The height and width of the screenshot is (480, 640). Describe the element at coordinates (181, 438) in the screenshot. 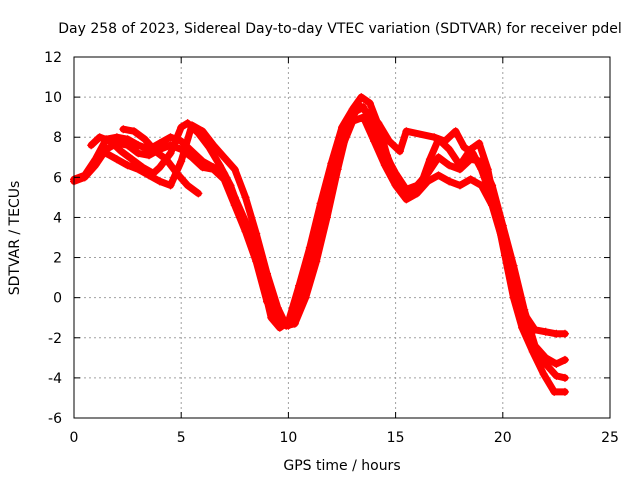

I see `x-tick-label: 5` at that location.